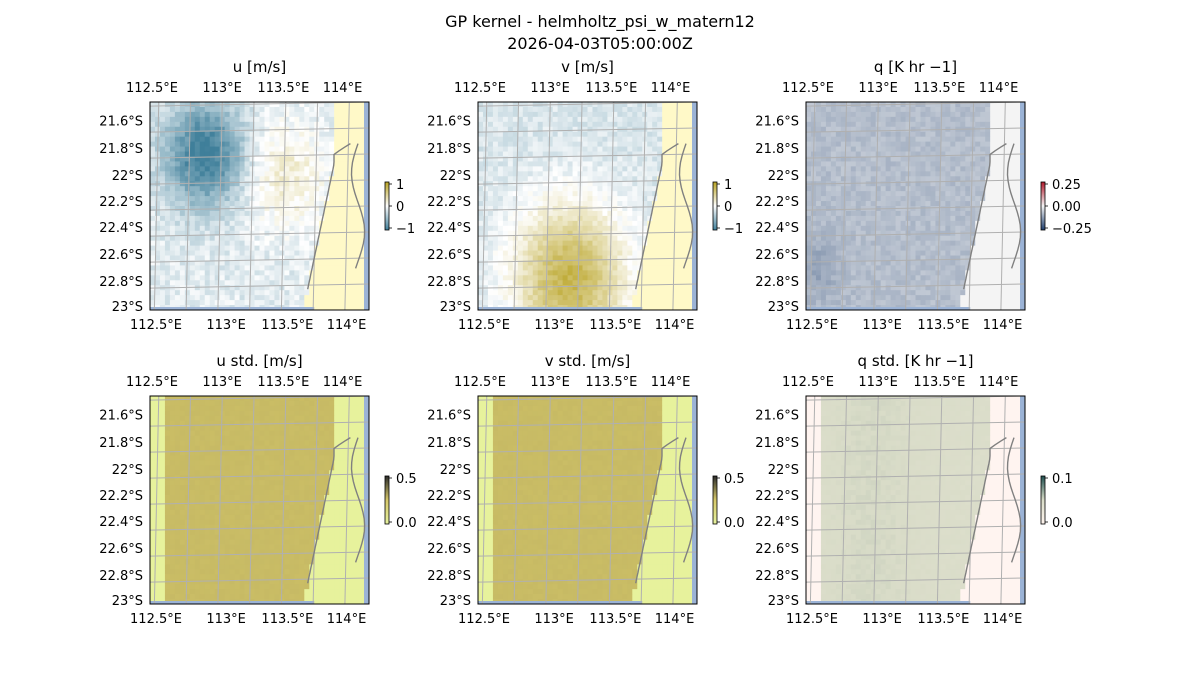 The width and height of the screenshot is (1200, 700). Describe the element at coordinates (587, 156) in the screenshot. I see `gridline-lat` at that location.